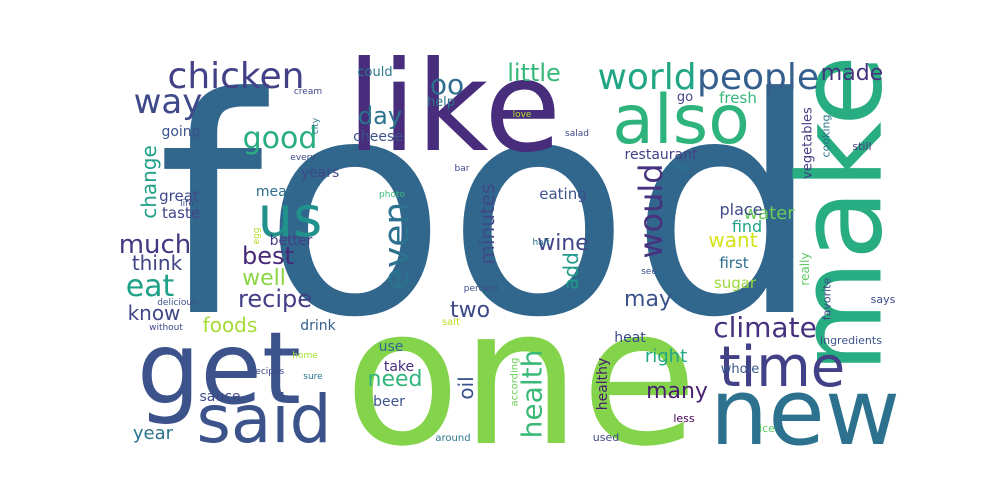 The image size is (1000, 500). I want to click on word-vegetables: vegetables, so click(808, 143).